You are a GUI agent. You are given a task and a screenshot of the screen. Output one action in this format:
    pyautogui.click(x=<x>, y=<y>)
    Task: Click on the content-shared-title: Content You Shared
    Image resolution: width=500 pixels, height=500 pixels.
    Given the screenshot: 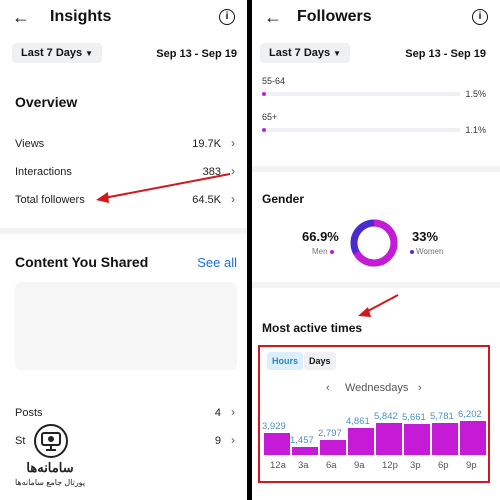 What is the action you would take?
    pyautogui.click(x=82, y=262)
    